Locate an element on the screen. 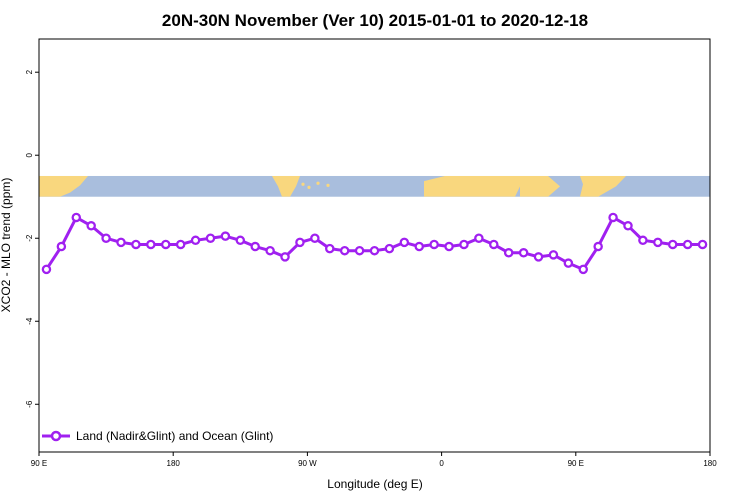 Image resolution: width=750 pixels, height=500 pixels. series-layer is located at coordinates (374, 243).